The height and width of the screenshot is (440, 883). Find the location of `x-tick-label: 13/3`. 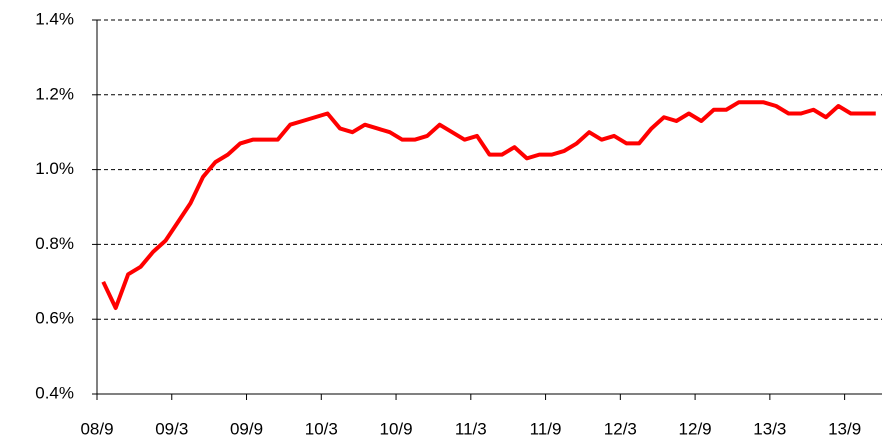

x-tick-label: 13/3 is located at coordinates (769, 428).